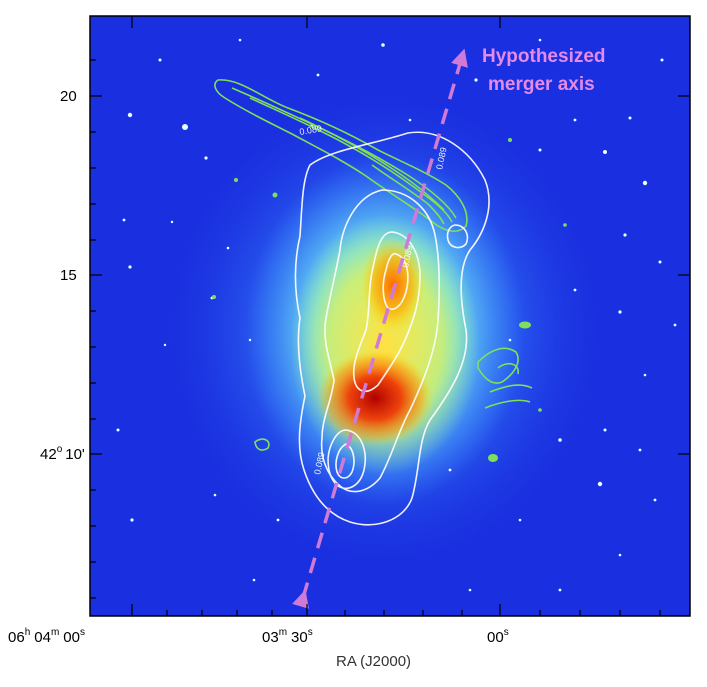  I want to click on y-tick-label-10: 42o 10', so click(62, 453).